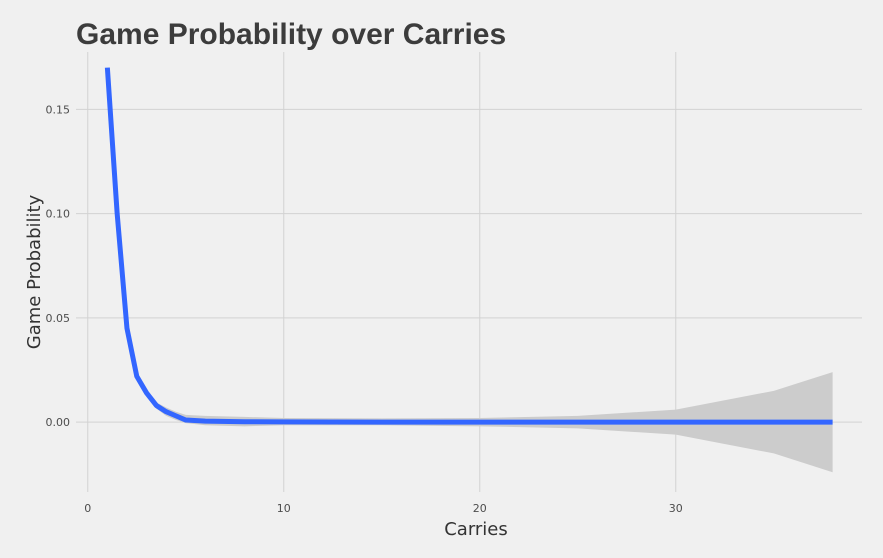 The width and height of the screenshot is (883, 558). What do you see at coordinates (676, 508) in the screenshot?
I see `x-tick-label: 30` at bounding box center [676, 508].